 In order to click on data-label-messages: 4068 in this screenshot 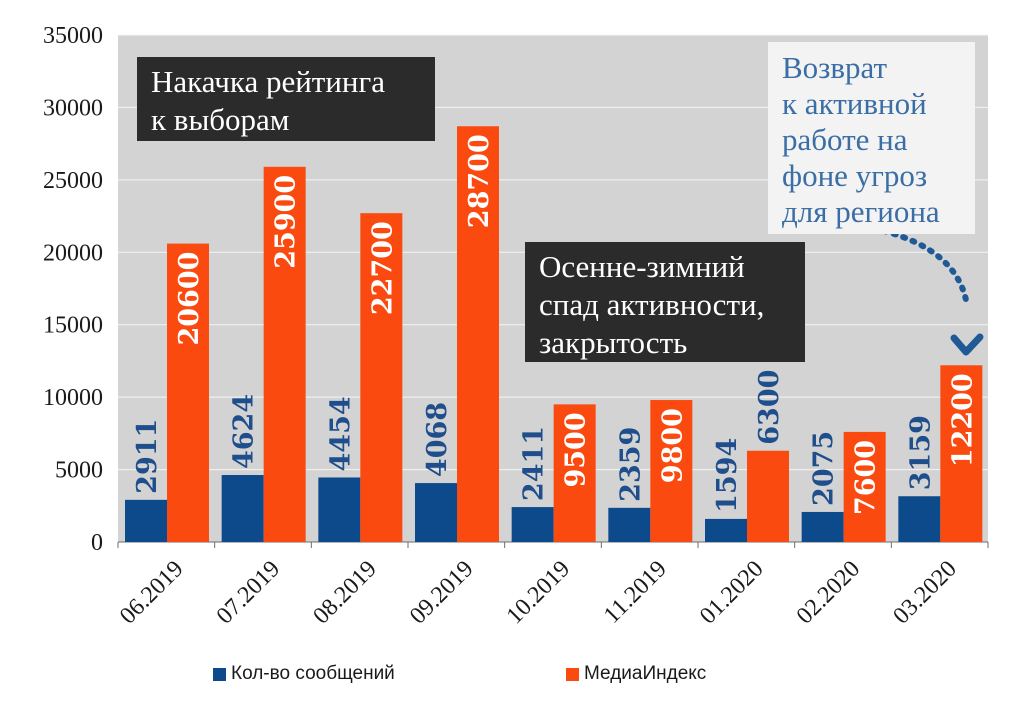, I will do `click(437, 439)`.